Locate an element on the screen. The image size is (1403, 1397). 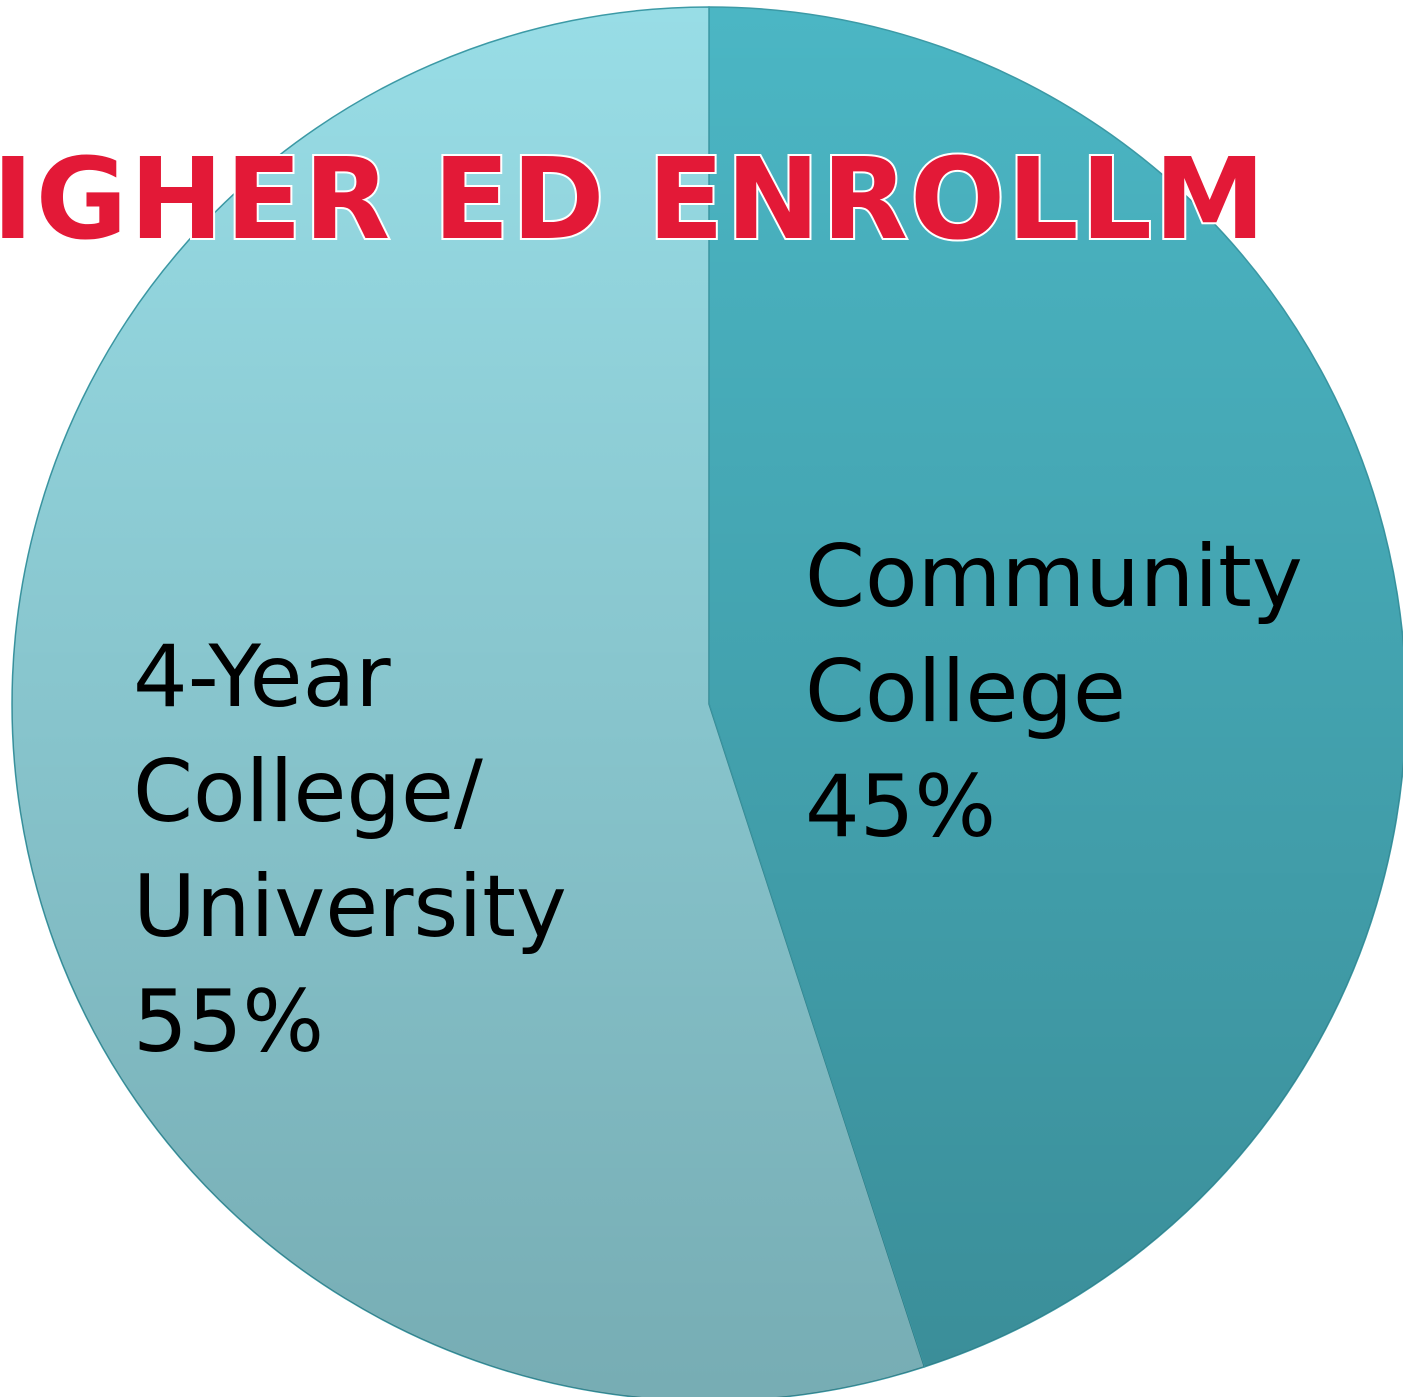
category-label: Community College is located at coordinates (1054, 634).